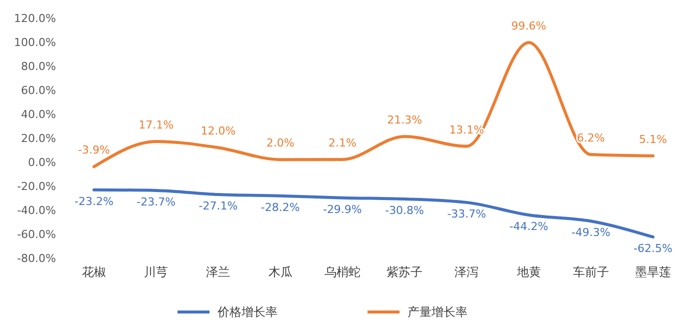 This screenshot has width=695, height=332. I want to click on y-tick-label: 120.0%, so click(35, 18).